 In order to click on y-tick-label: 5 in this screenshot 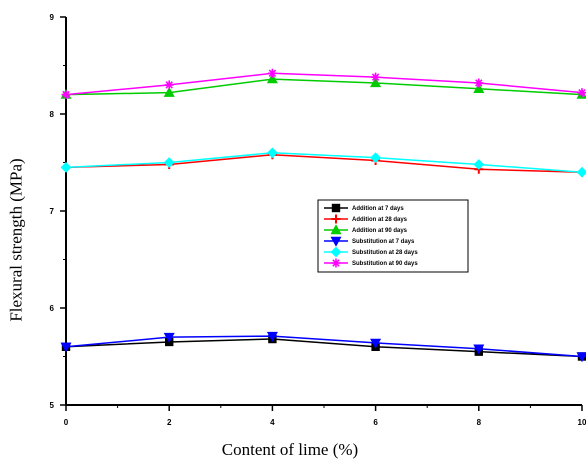, I will do `click(52, 405)`.